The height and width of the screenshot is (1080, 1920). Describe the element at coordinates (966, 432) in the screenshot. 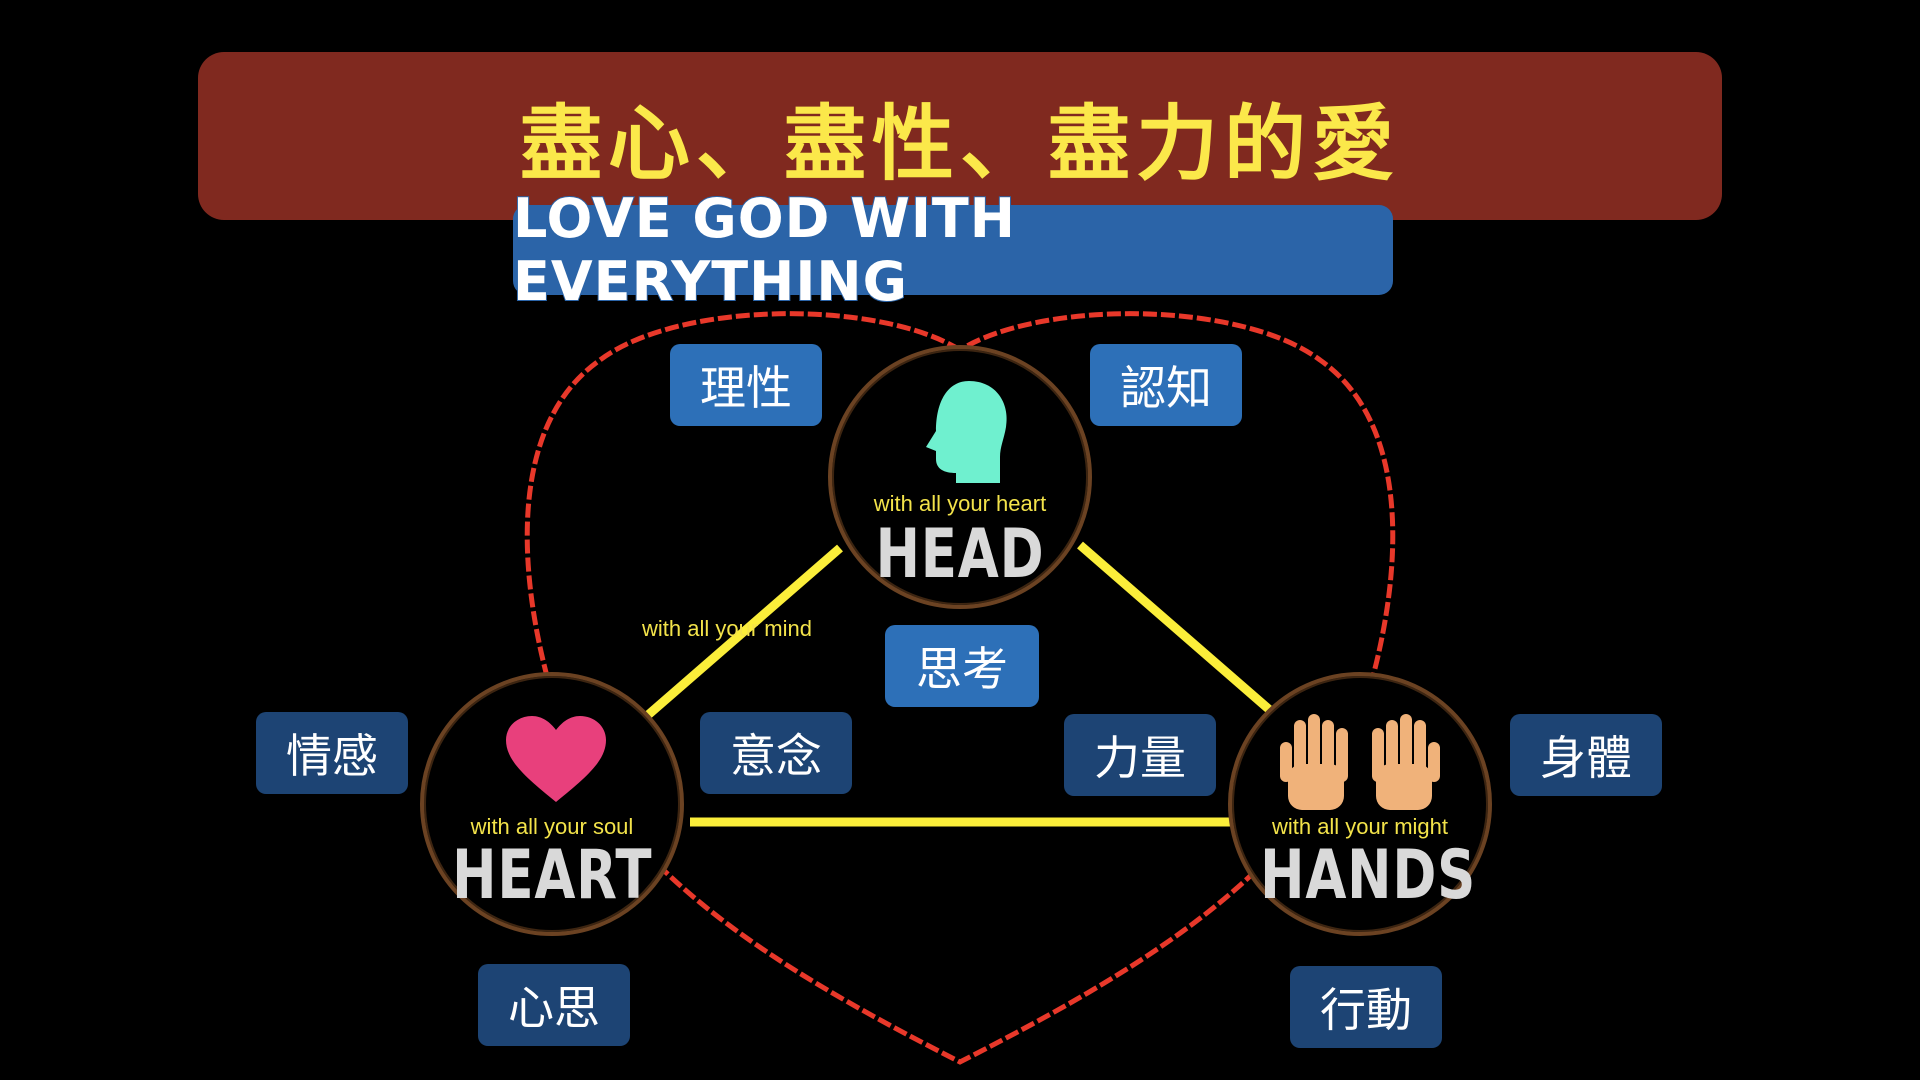

I see `head-icon` at that location.